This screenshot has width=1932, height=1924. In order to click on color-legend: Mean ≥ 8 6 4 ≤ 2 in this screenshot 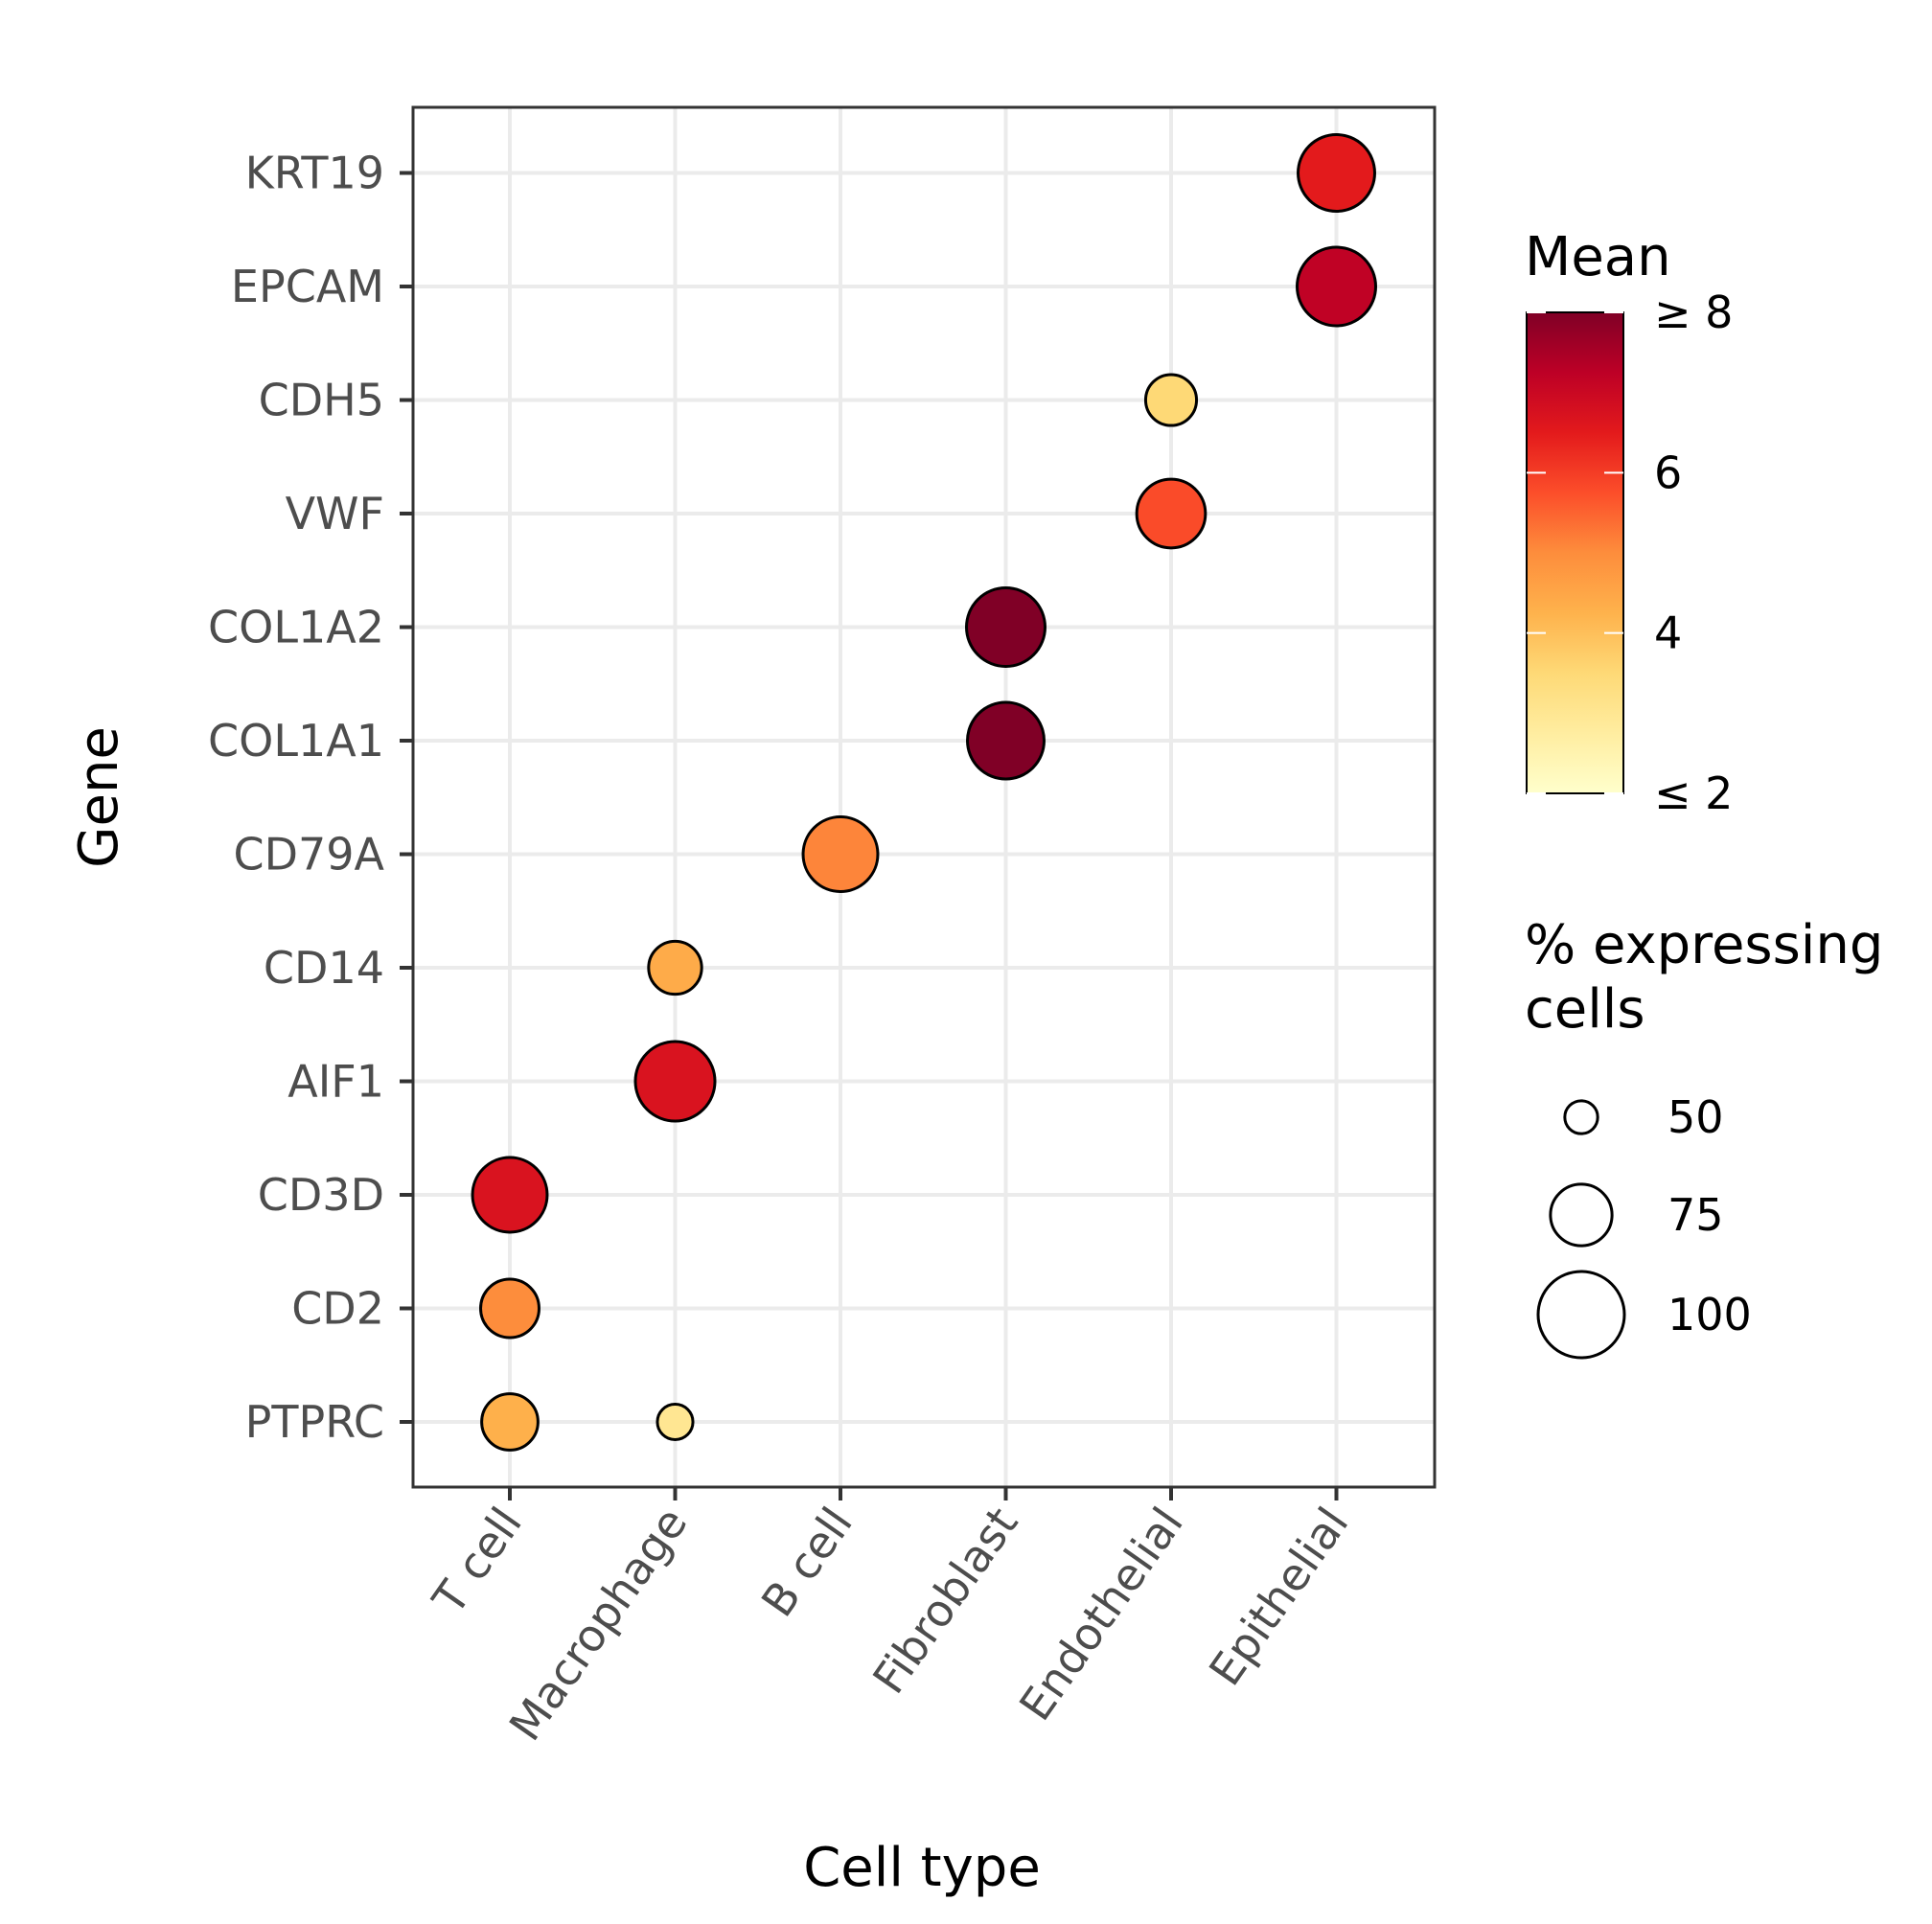, I will do `click(1629, 522)`.